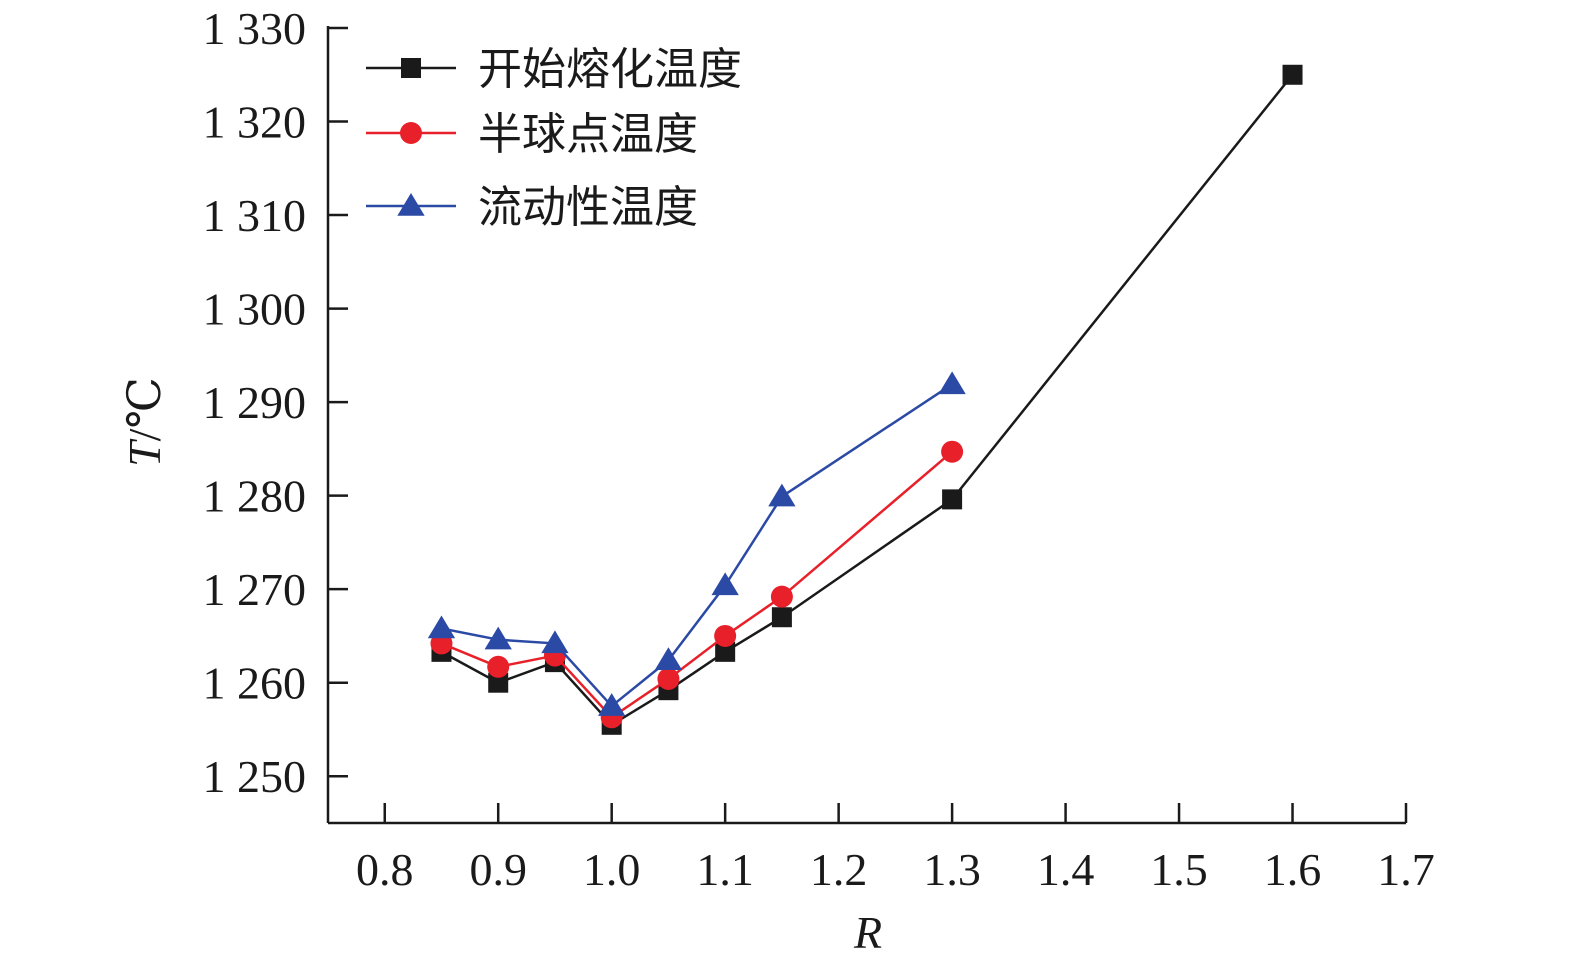 Image resolution: width=1575 pixels, height=968 pixels. I want to click on series-line-triangle, so click(697, 545).